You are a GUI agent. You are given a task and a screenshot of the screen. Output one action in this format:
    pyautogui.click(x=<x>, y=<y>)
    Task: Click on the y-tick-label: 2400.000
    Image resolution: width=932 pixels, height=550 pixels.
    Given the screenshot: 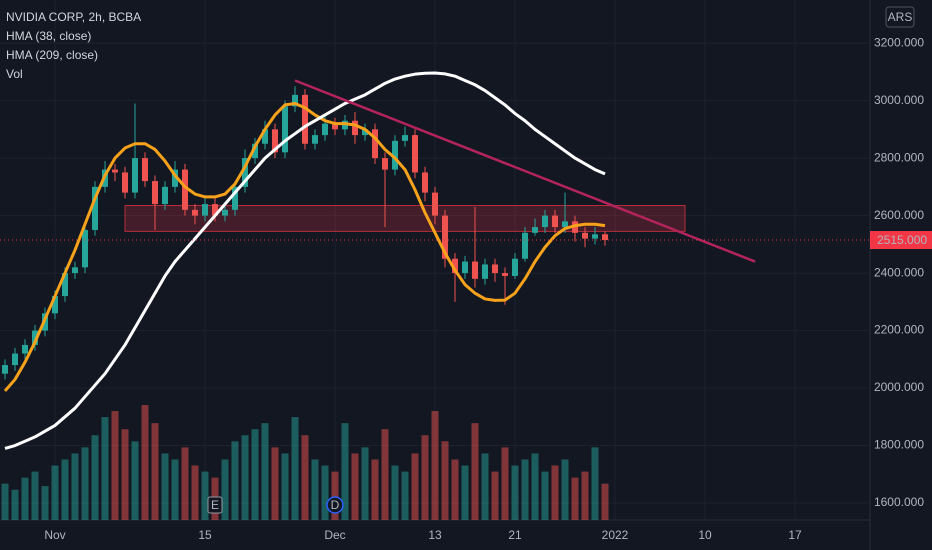 What is the action you would take?
    pyautogui.click(x=899, y=272)
    